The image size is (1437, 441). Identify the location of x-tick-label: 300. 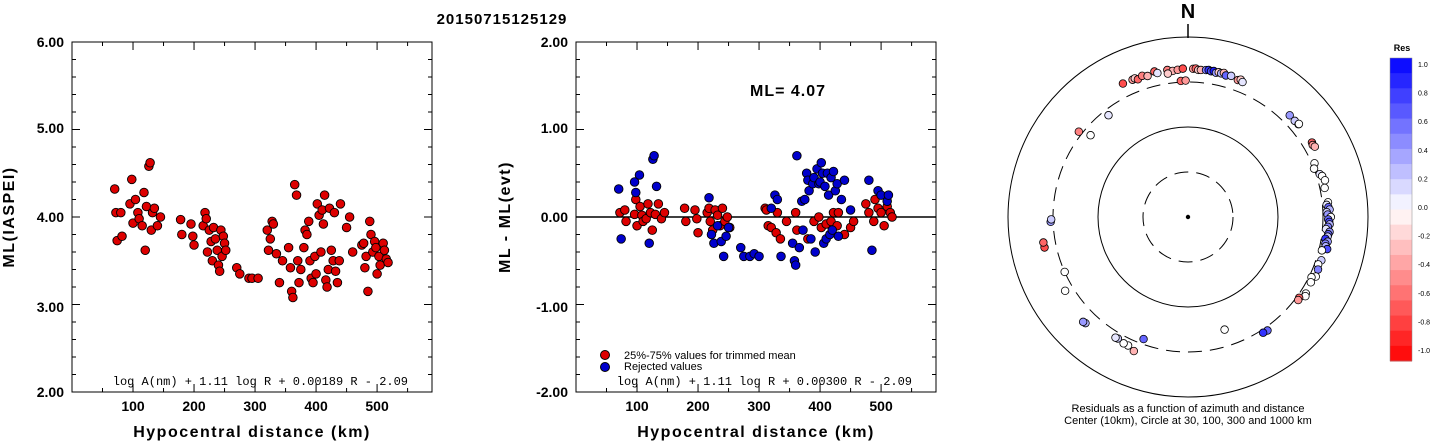
(759, 406).